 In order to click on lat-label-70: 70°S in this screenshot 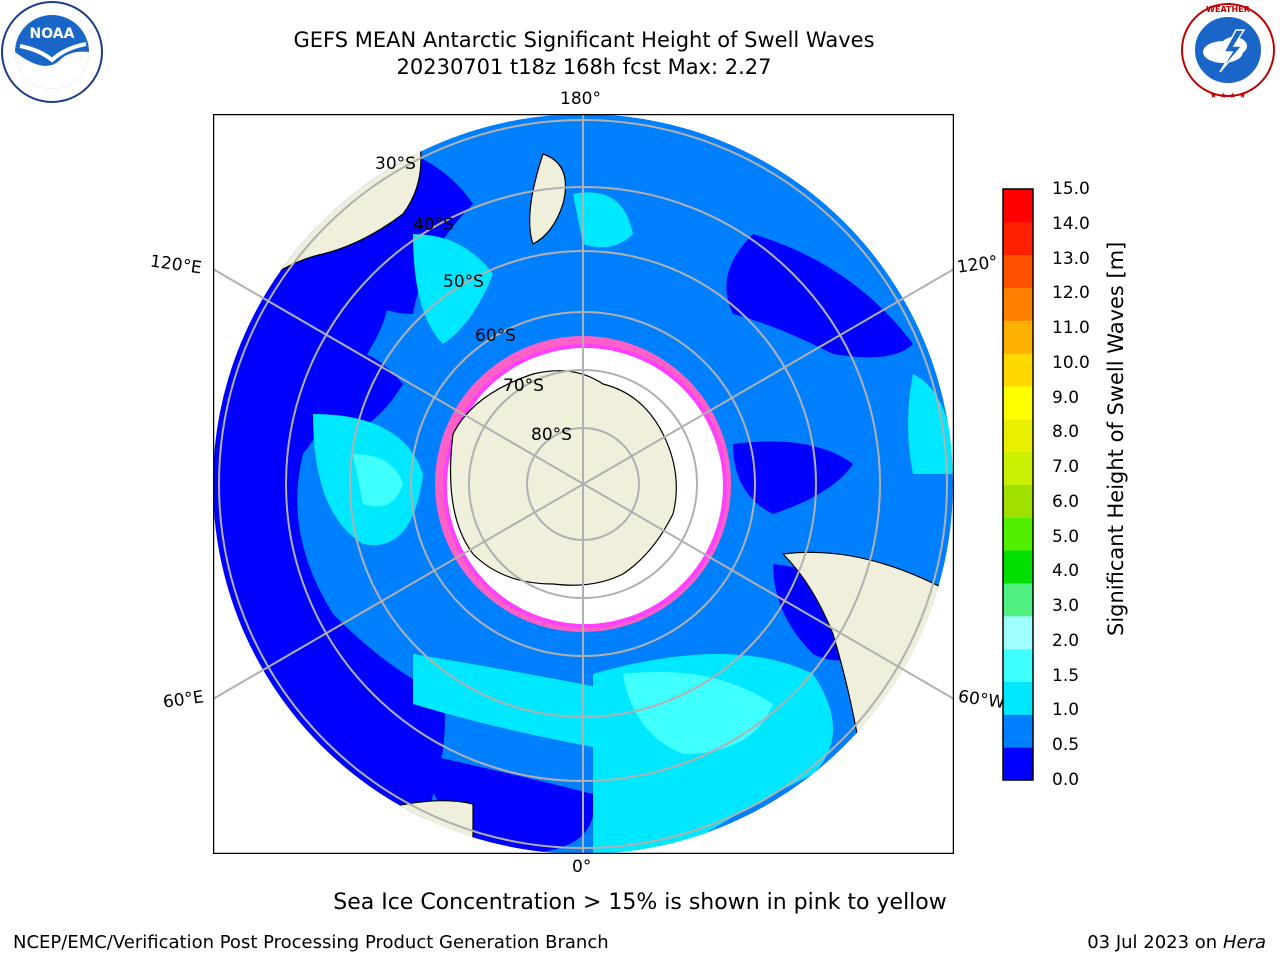, I will do `click(523, 386)`.